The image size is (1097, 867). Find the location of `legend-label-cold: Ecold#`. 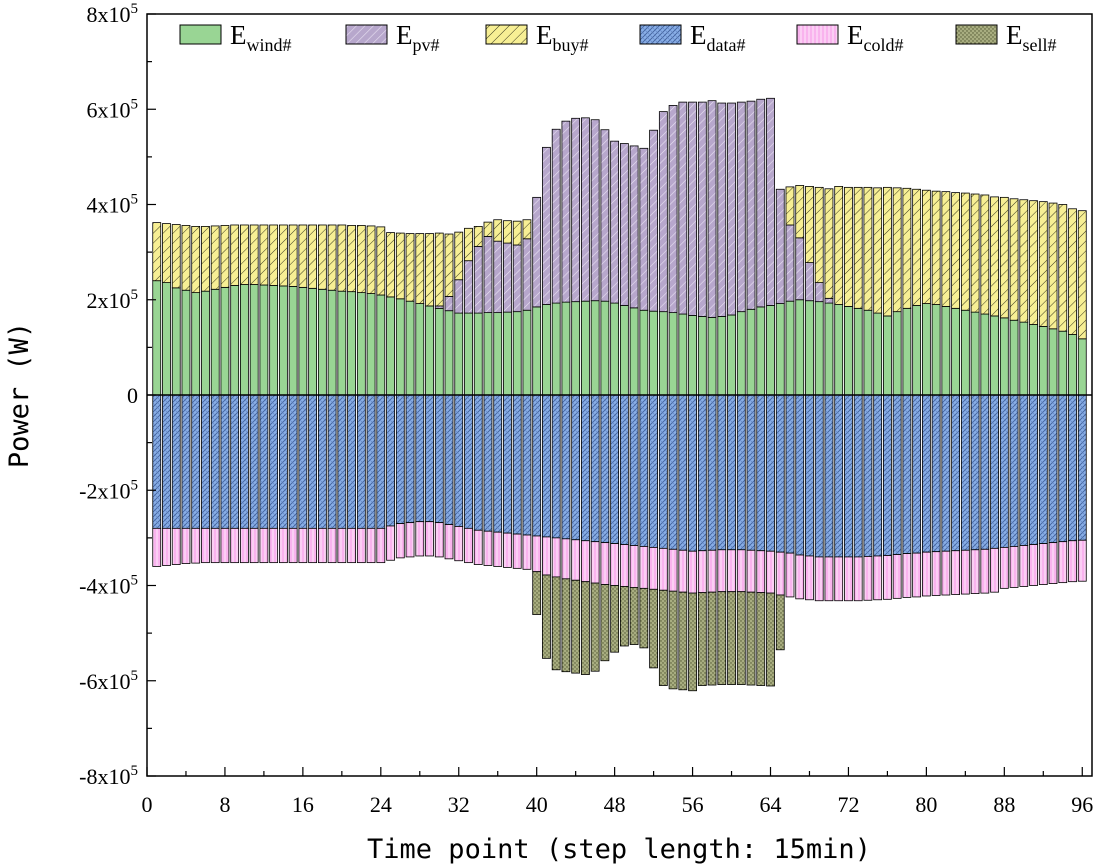

legend-label-cold: Ecold# is located at coordinates (875, 37).